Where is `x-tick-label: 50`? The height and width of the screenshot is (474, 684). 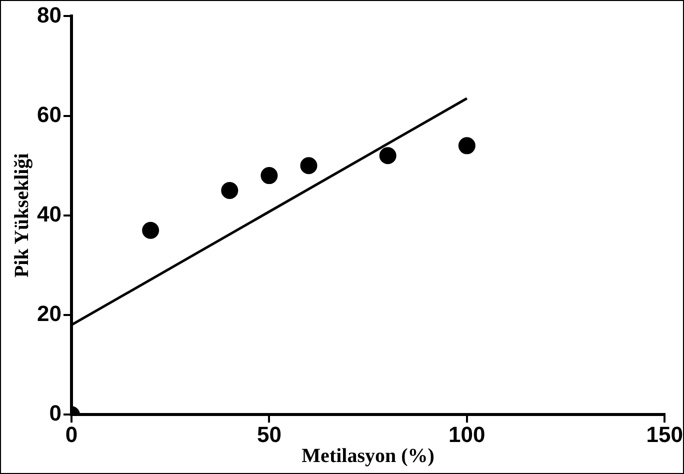 x-tick-label: 50 is located at coordinates (269, 434).